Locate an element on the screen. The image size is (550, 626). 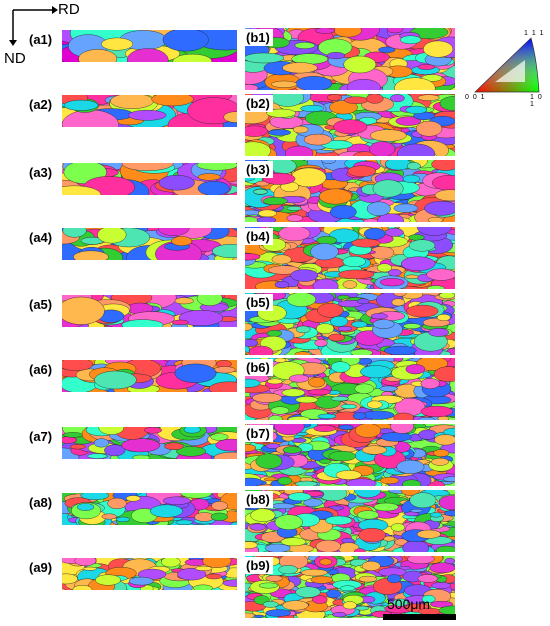
panel-label-b8: (b8) is located at coordinates (258, 499).